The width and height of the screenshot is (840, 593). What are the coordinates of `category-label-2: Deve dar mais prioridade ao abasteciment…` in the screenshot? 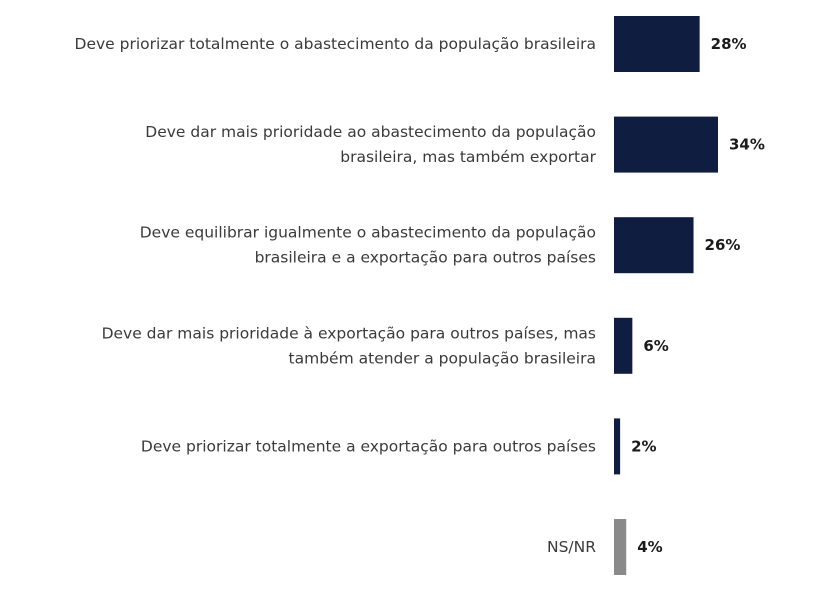 It's located at (370, 144).